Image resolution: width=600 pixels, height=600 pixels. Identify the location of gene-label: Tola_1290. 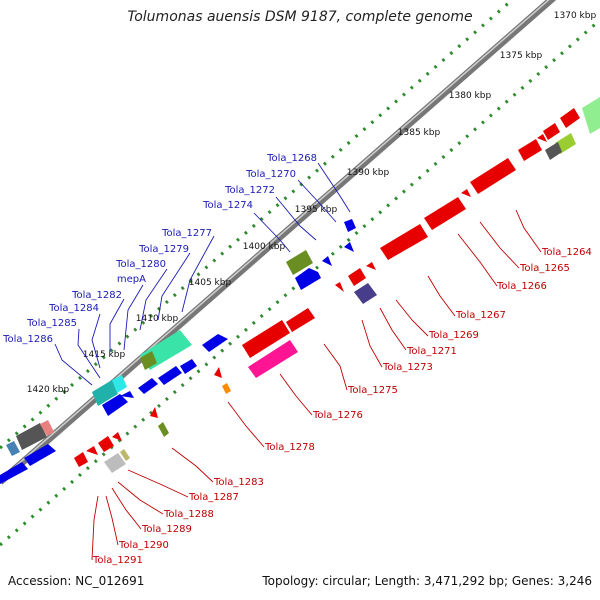
(143, 545).